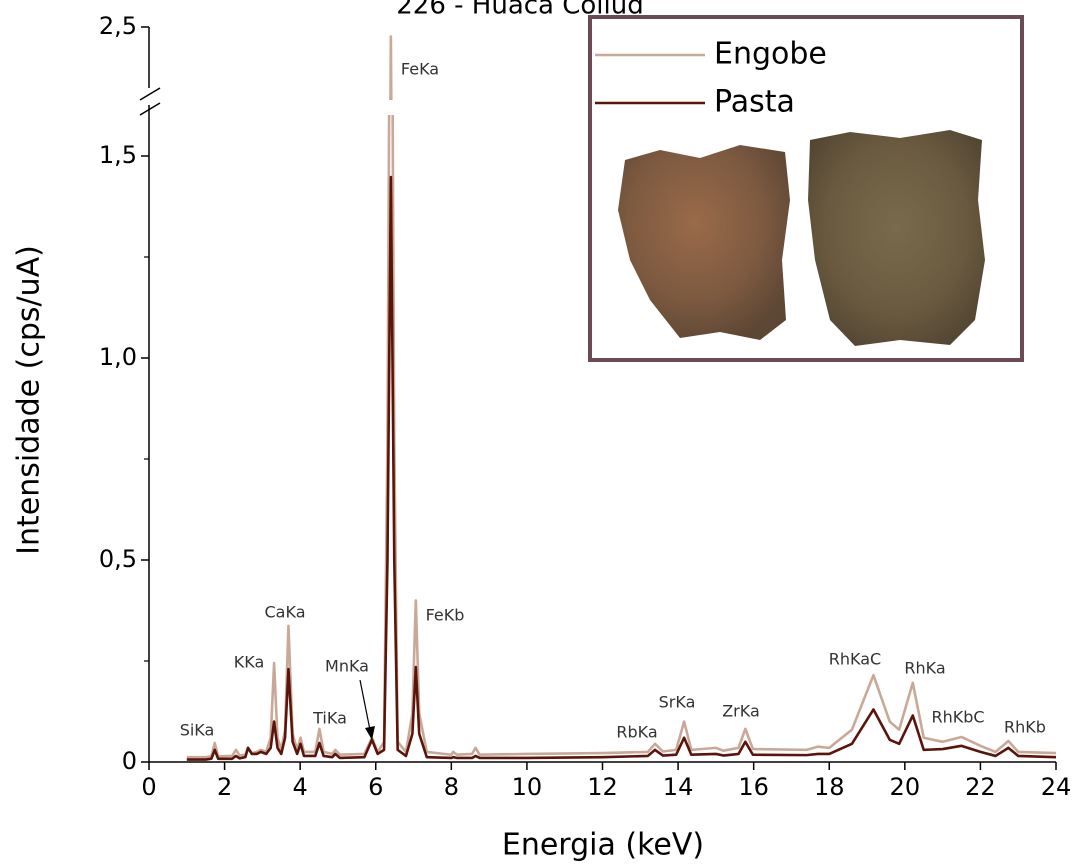 Image resolution: width=1076 pixels, height=868 pixels. I want to click on peak-label: RhKa, so click(924, 668).